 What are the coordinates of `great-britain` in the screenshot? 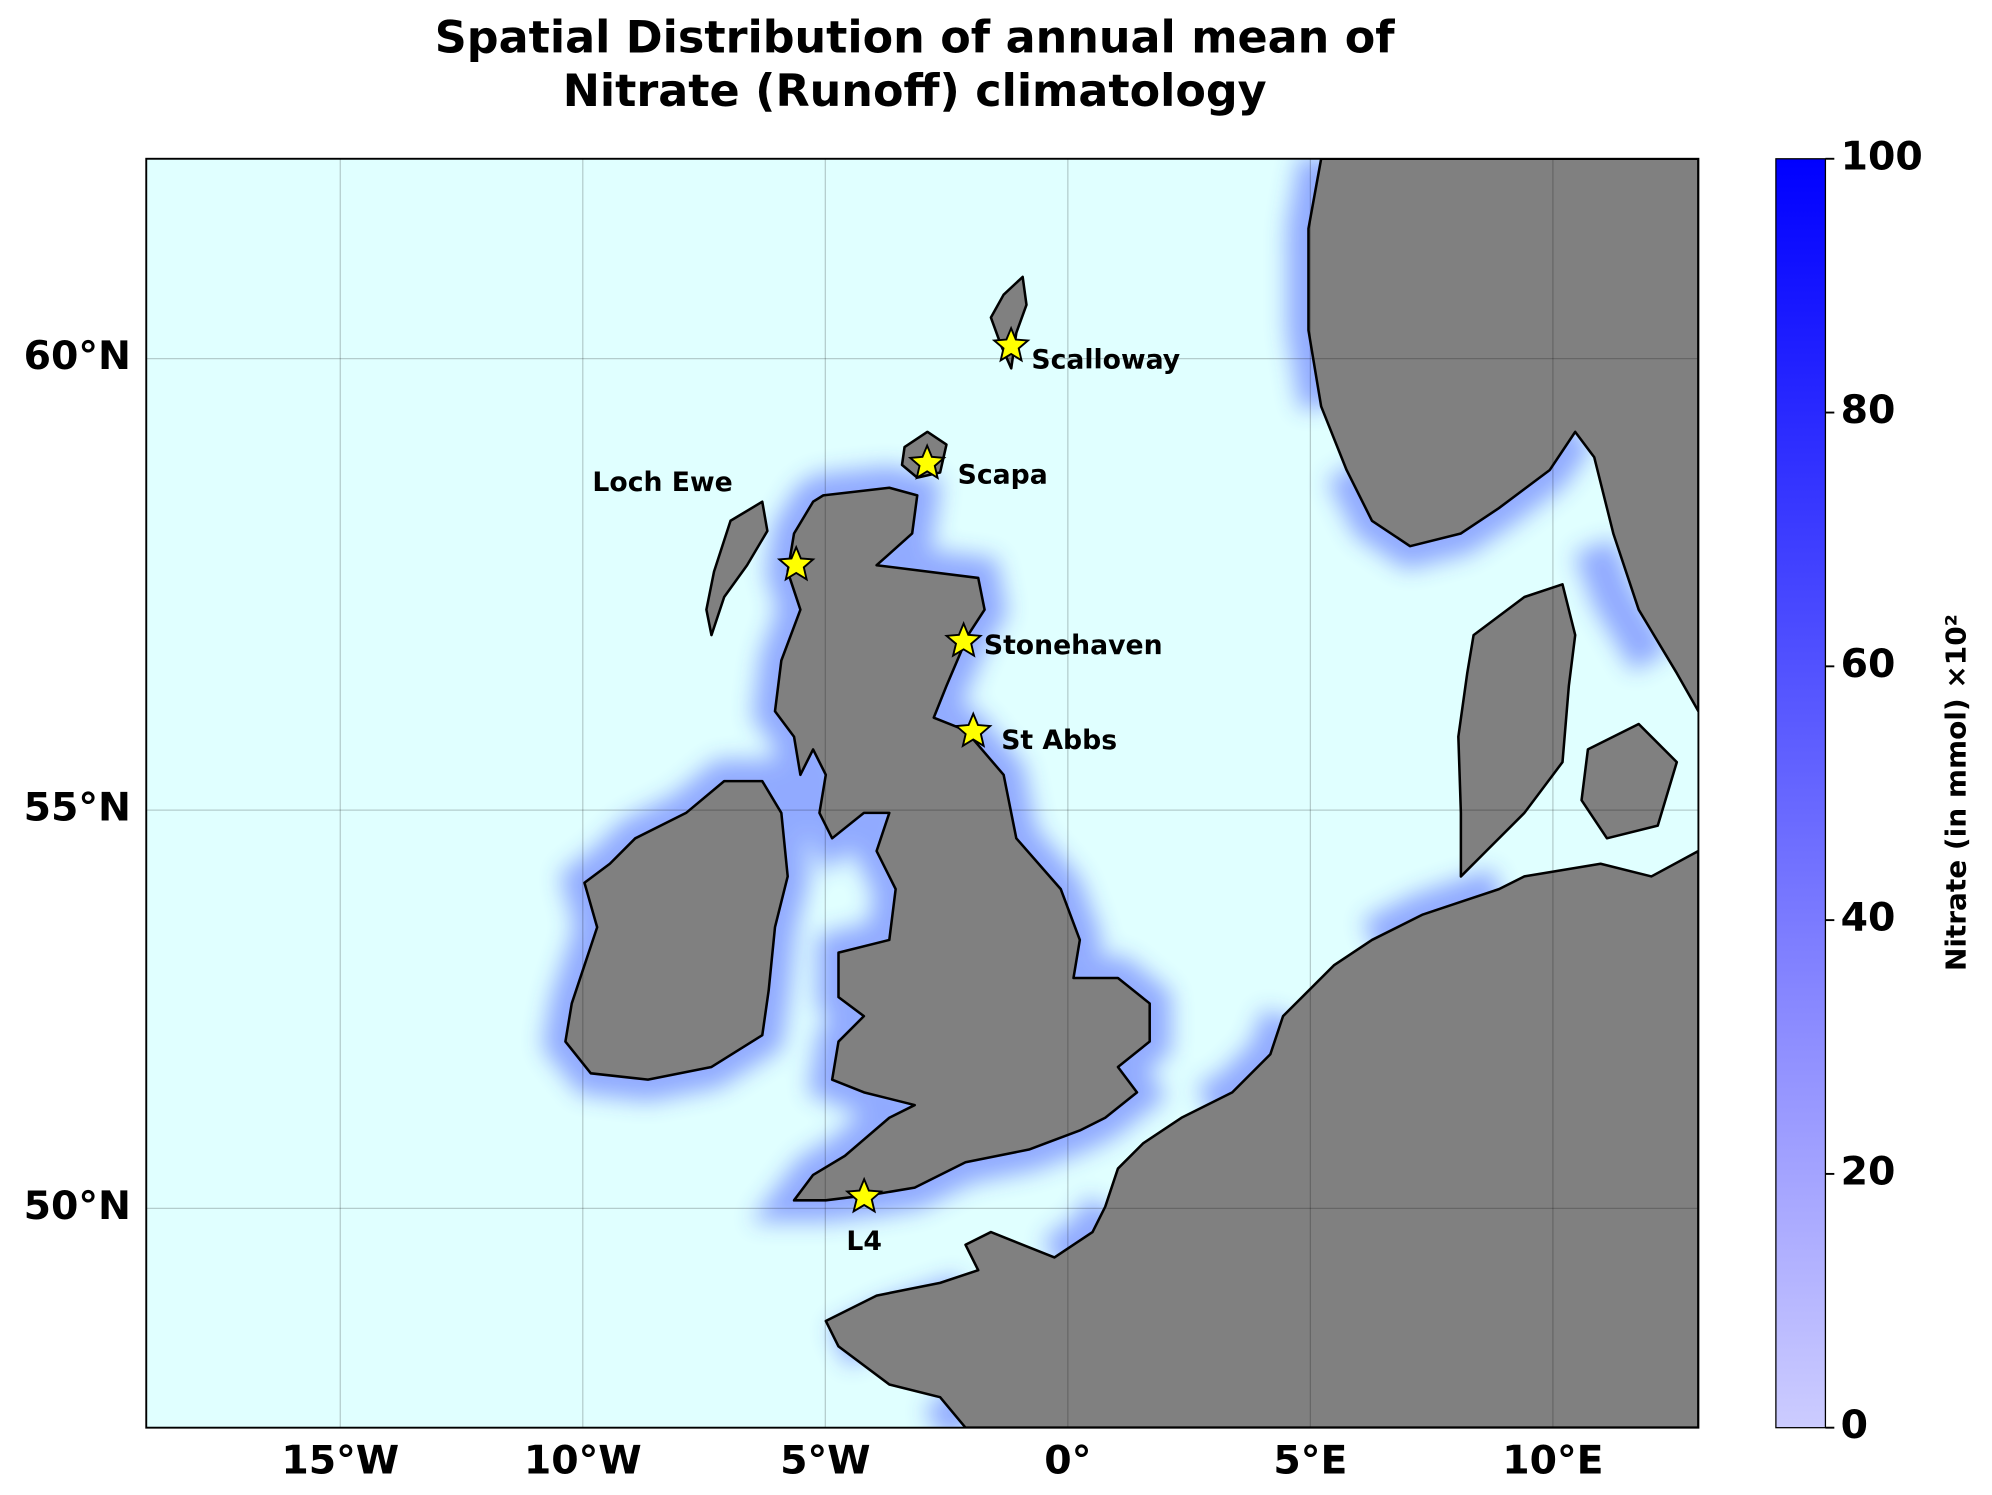 It's located at (962, 844).